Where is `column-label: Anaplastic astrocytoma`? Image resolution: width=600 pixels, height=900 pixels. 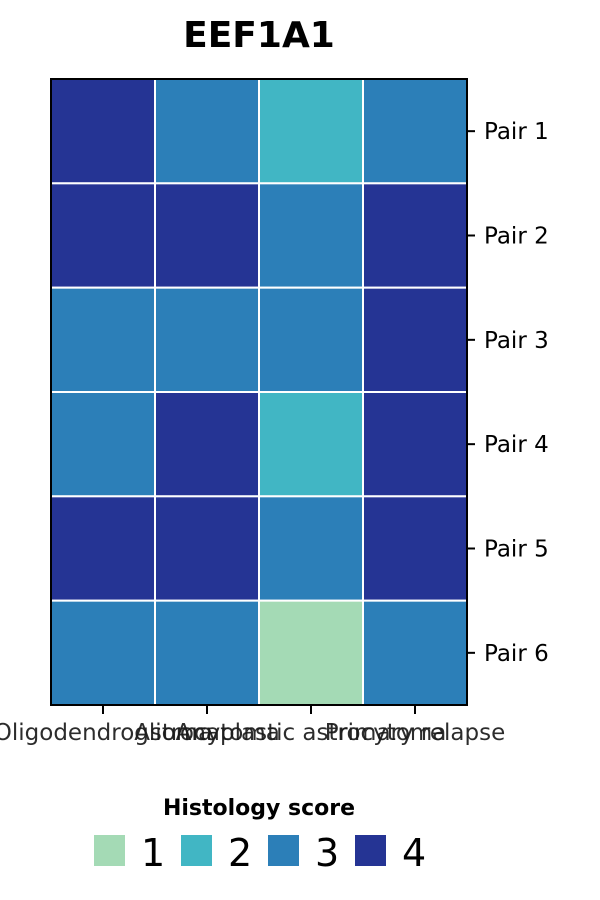
column-label: Anaplastic astrocytoma is located at coordinates (311, 733).